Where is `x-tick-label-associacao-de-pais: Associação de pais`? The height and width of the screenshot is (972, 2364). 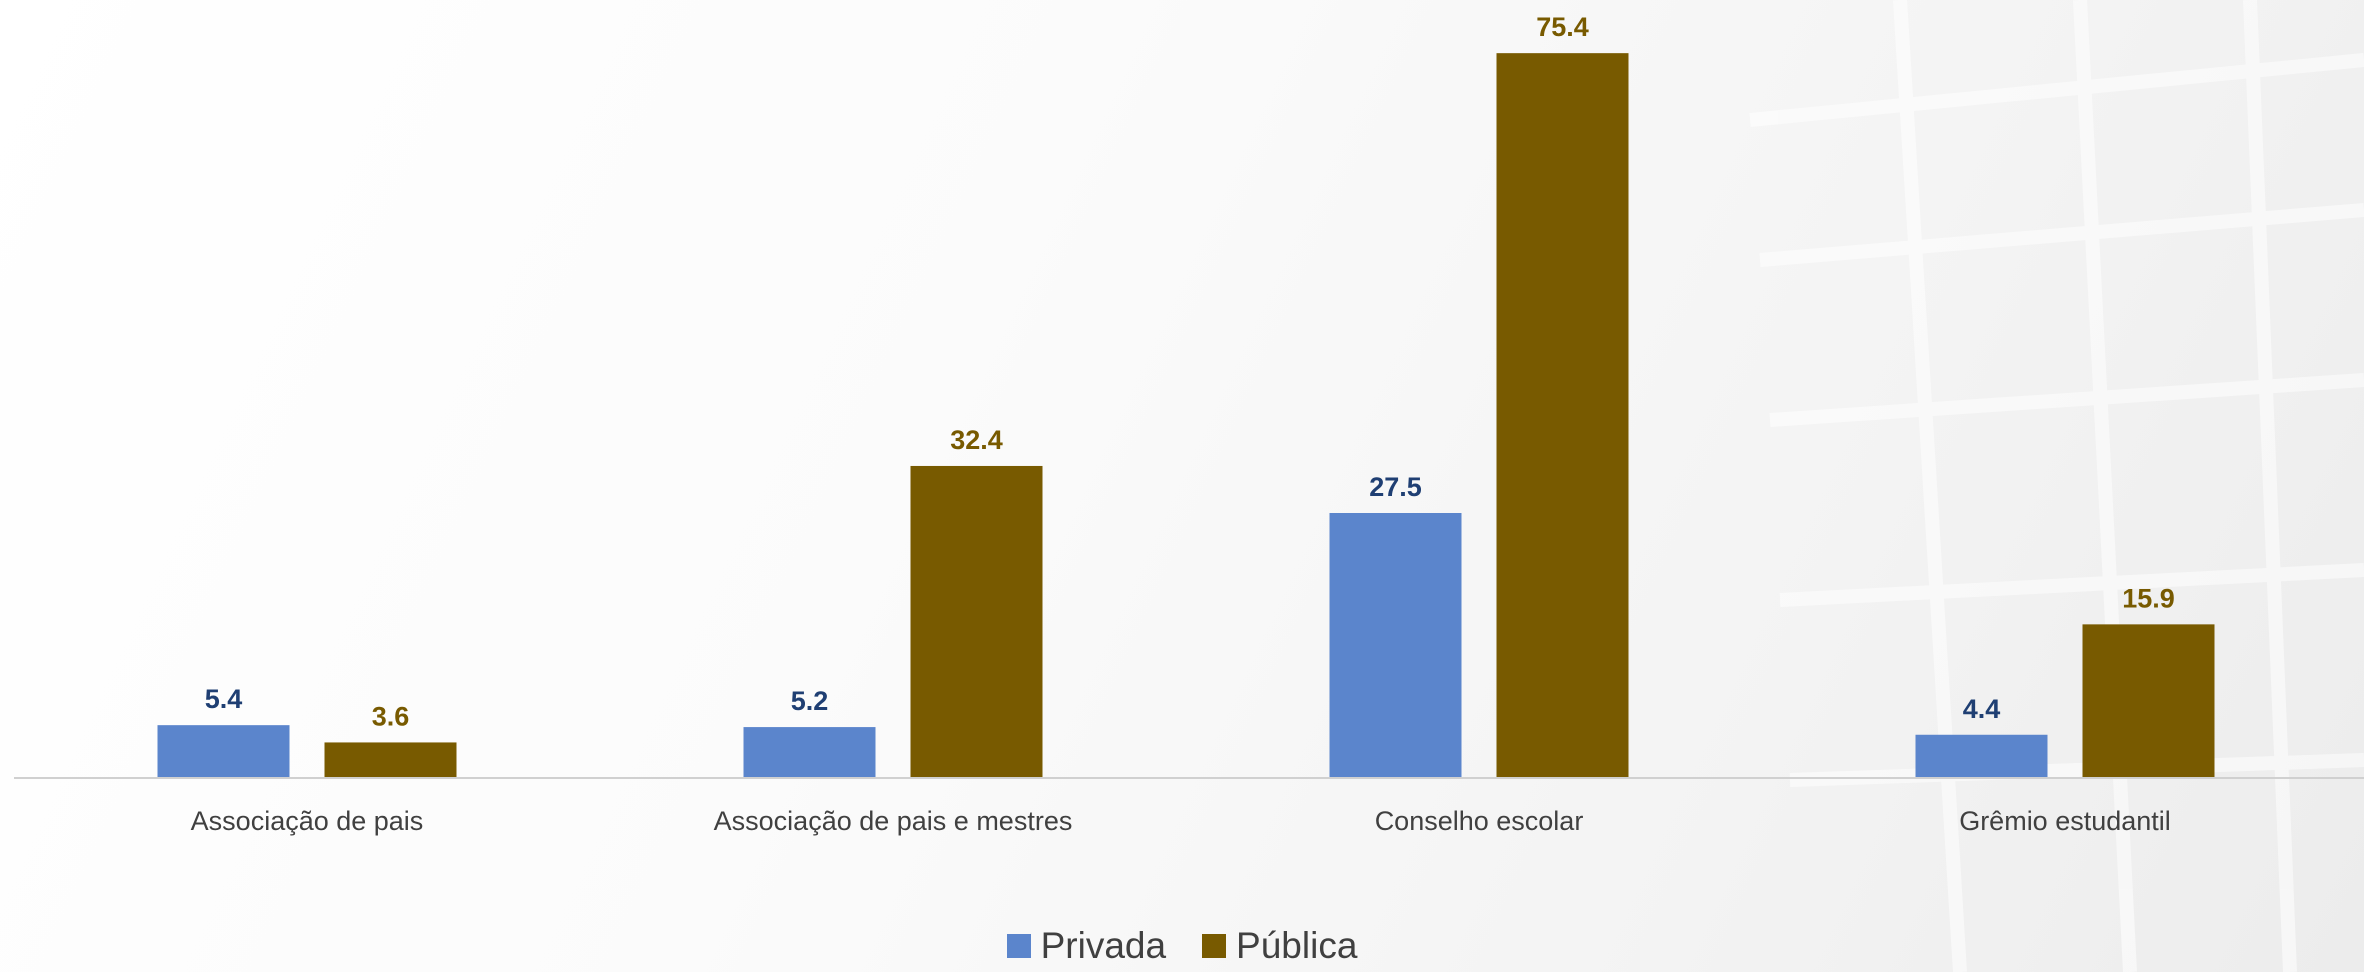 x-tick-label-associacao-de-pais: Associação de pais is located at coordinates (307, 821).